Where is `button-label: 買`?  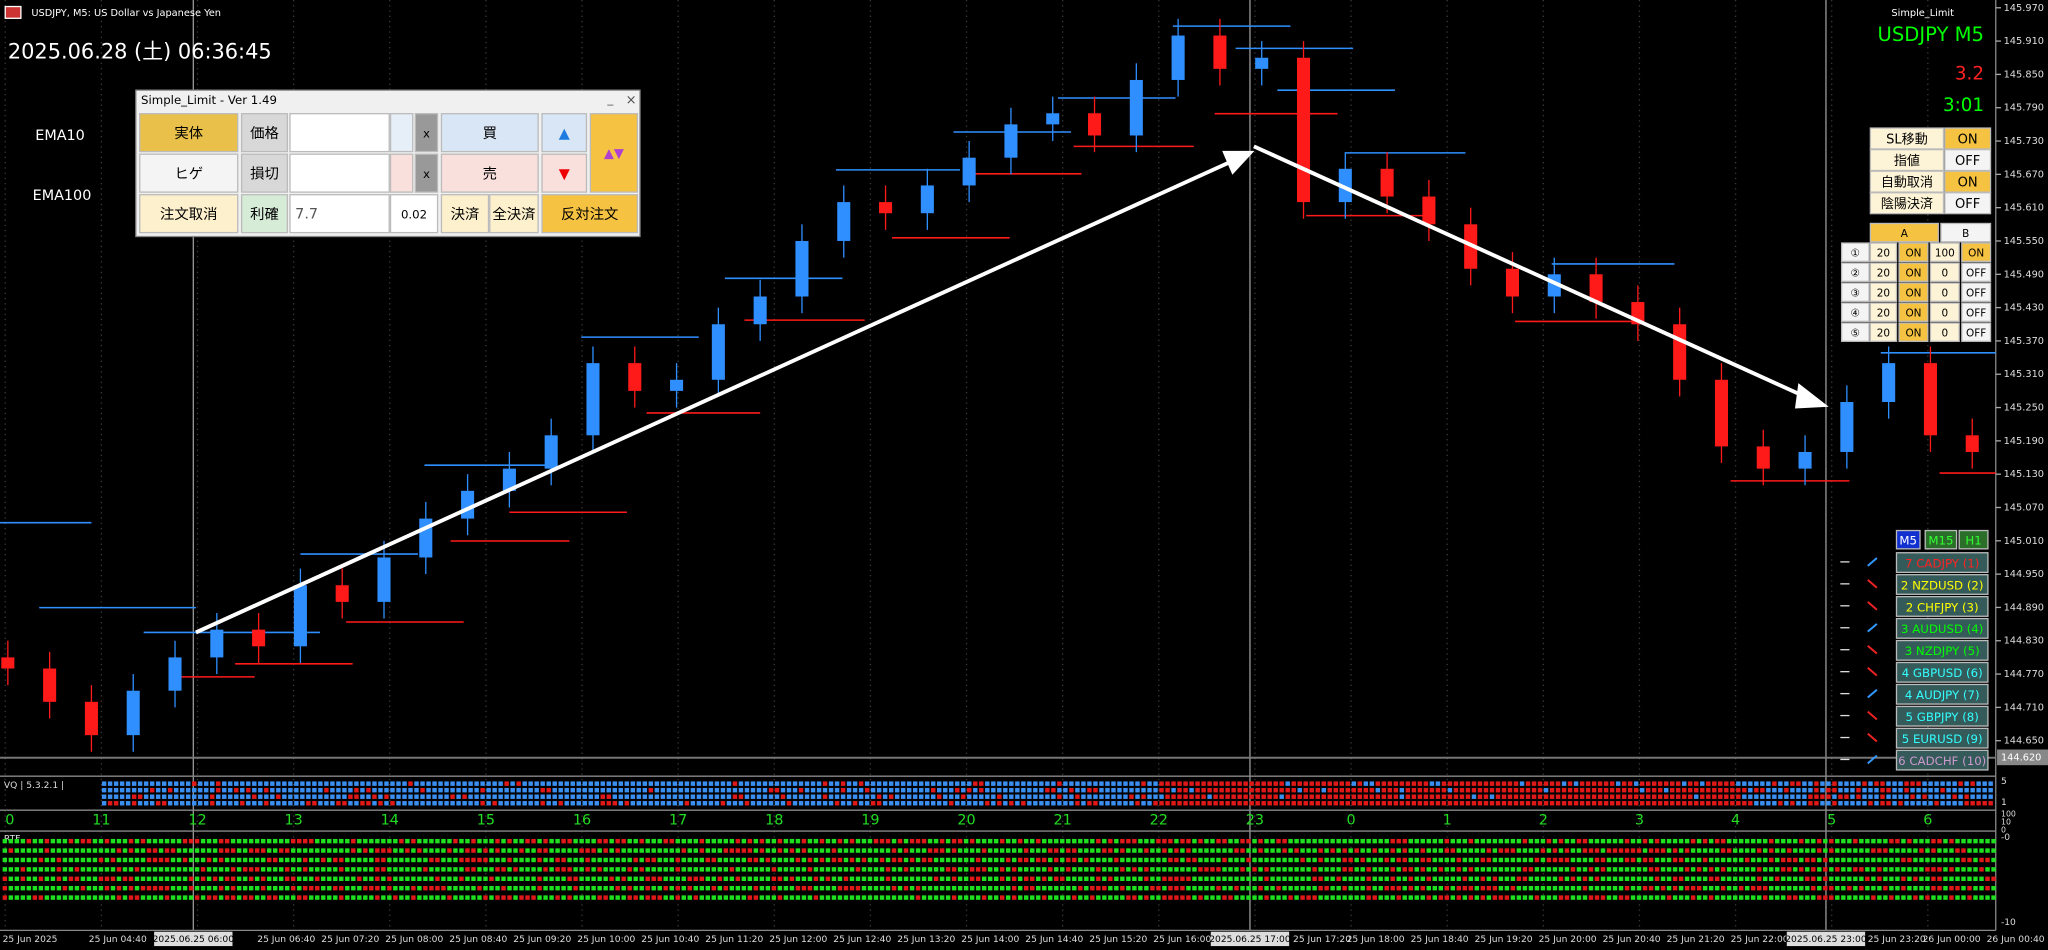 button-label: 買 is located at coordinates (490, 134).